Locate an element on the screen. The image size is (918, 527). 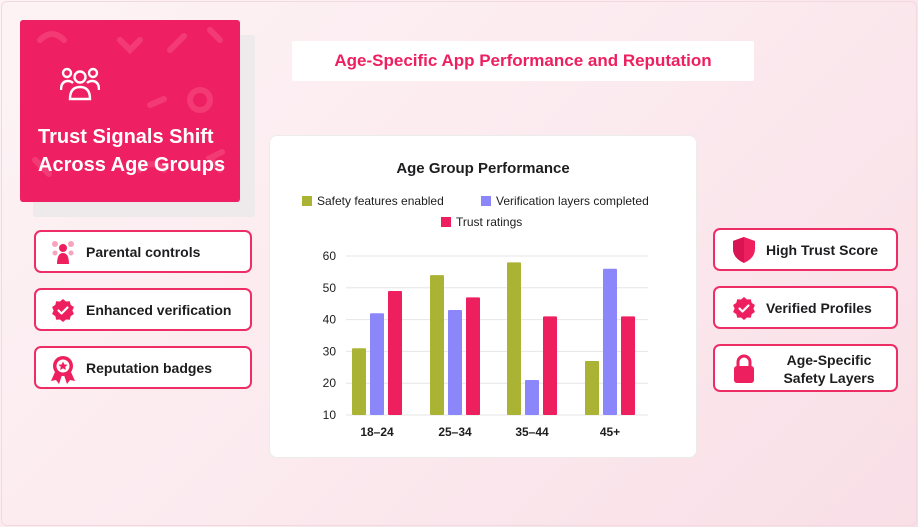
lock-icon is located at coordinates (744, 369).